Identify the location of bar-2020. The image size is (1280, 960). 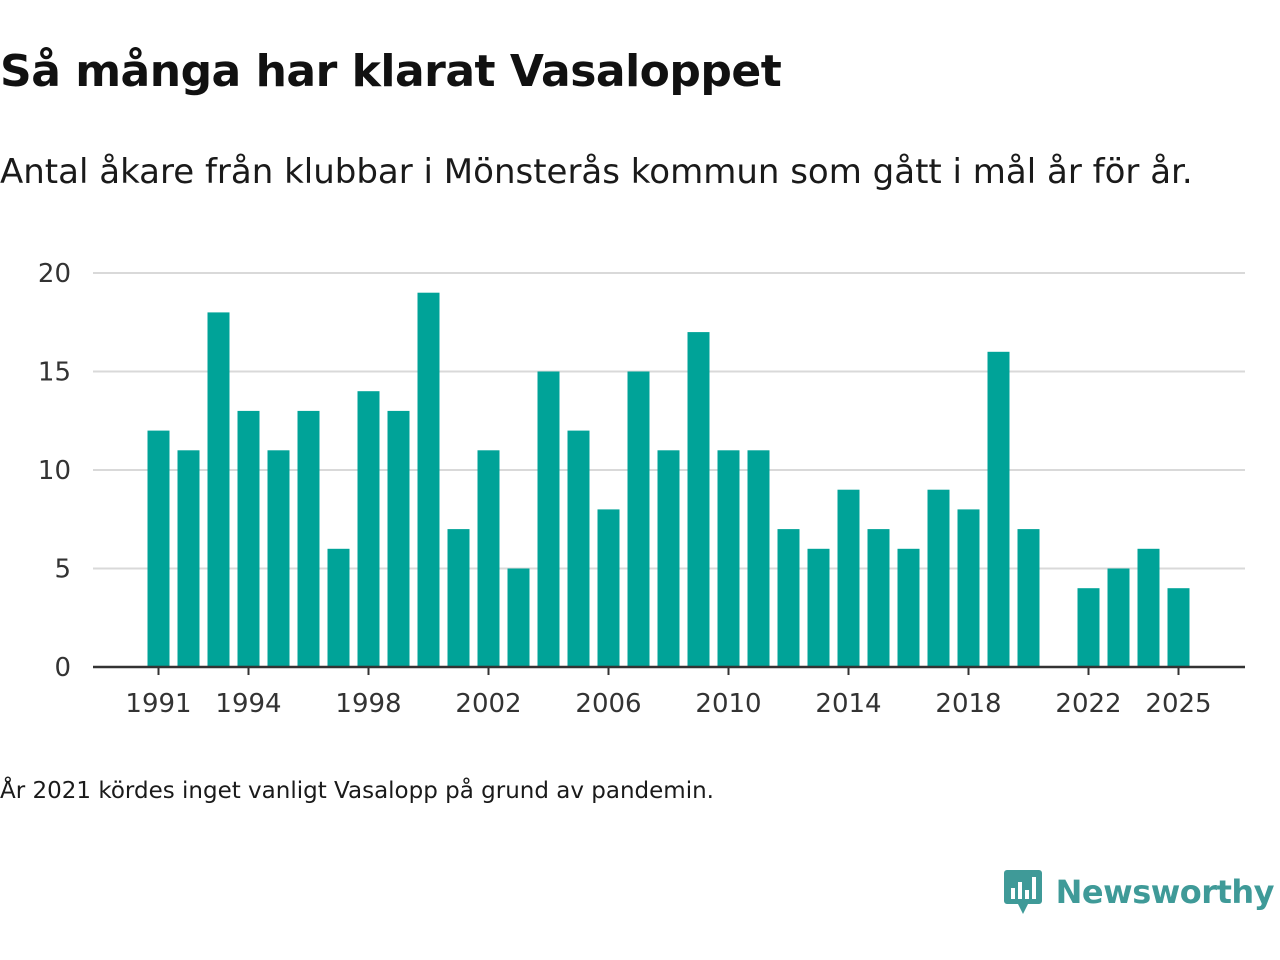
(1028, 598).